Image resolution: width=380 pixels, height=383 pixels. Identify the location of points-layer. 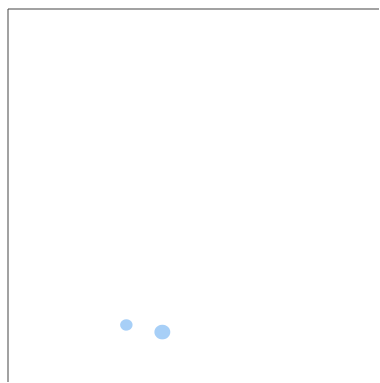
(145, 329).